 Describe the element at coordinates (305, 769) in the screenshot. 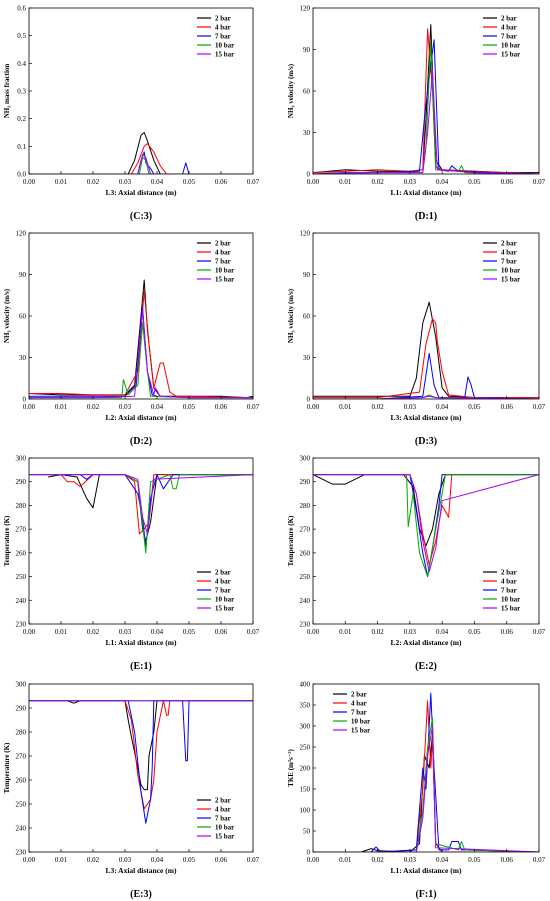

I see `y-tick-label: 200` at that location.